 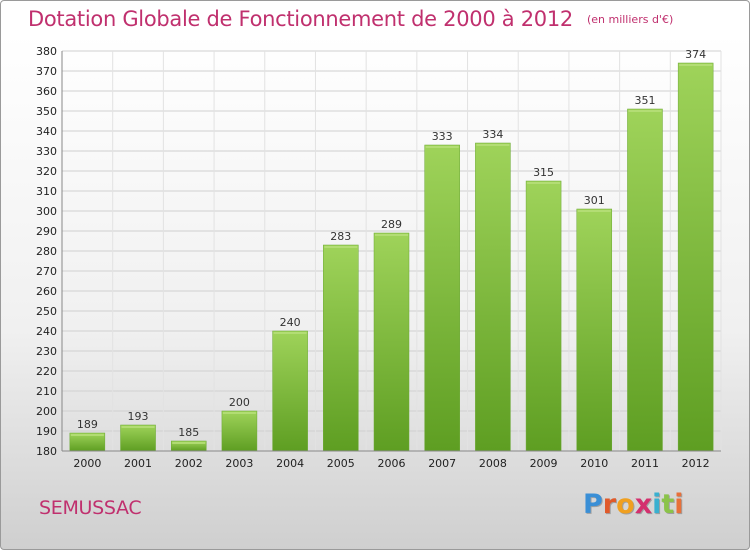 I want to click on y-tick-label: 370, so click(x=46, y=71).